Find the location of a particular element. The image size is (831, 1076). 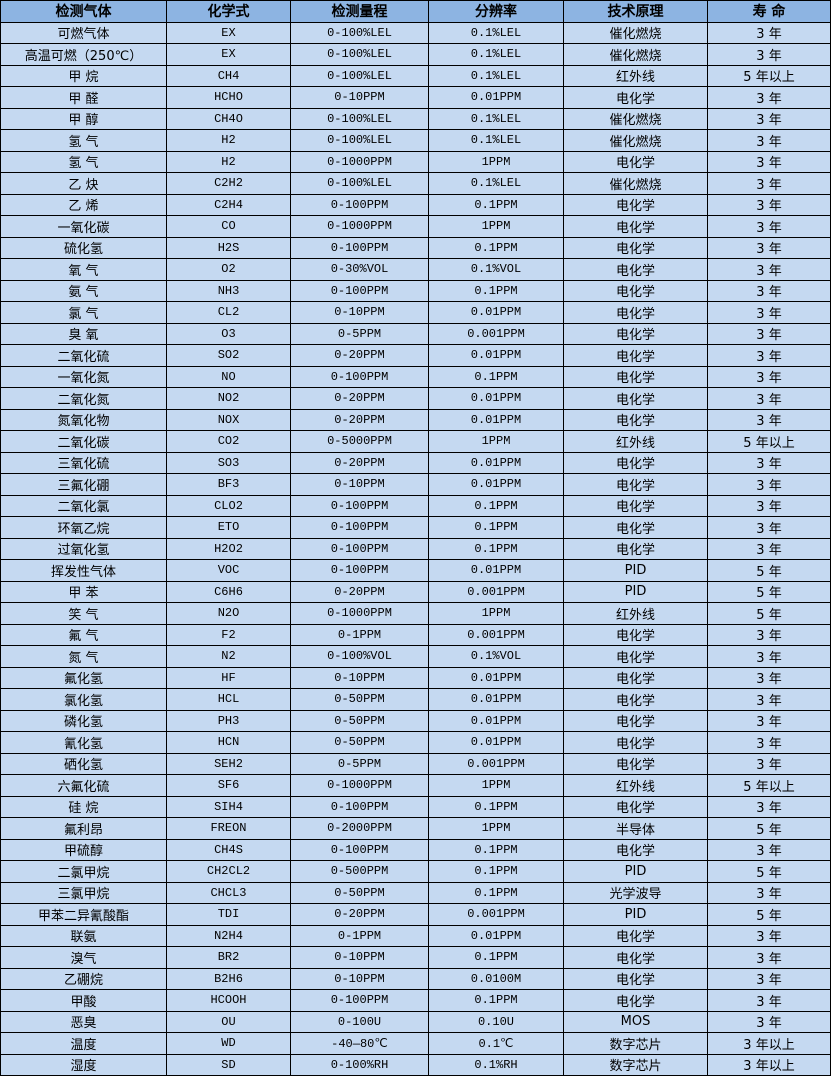

cell-range: 0-50PPM is located at coordinates (359, 742).